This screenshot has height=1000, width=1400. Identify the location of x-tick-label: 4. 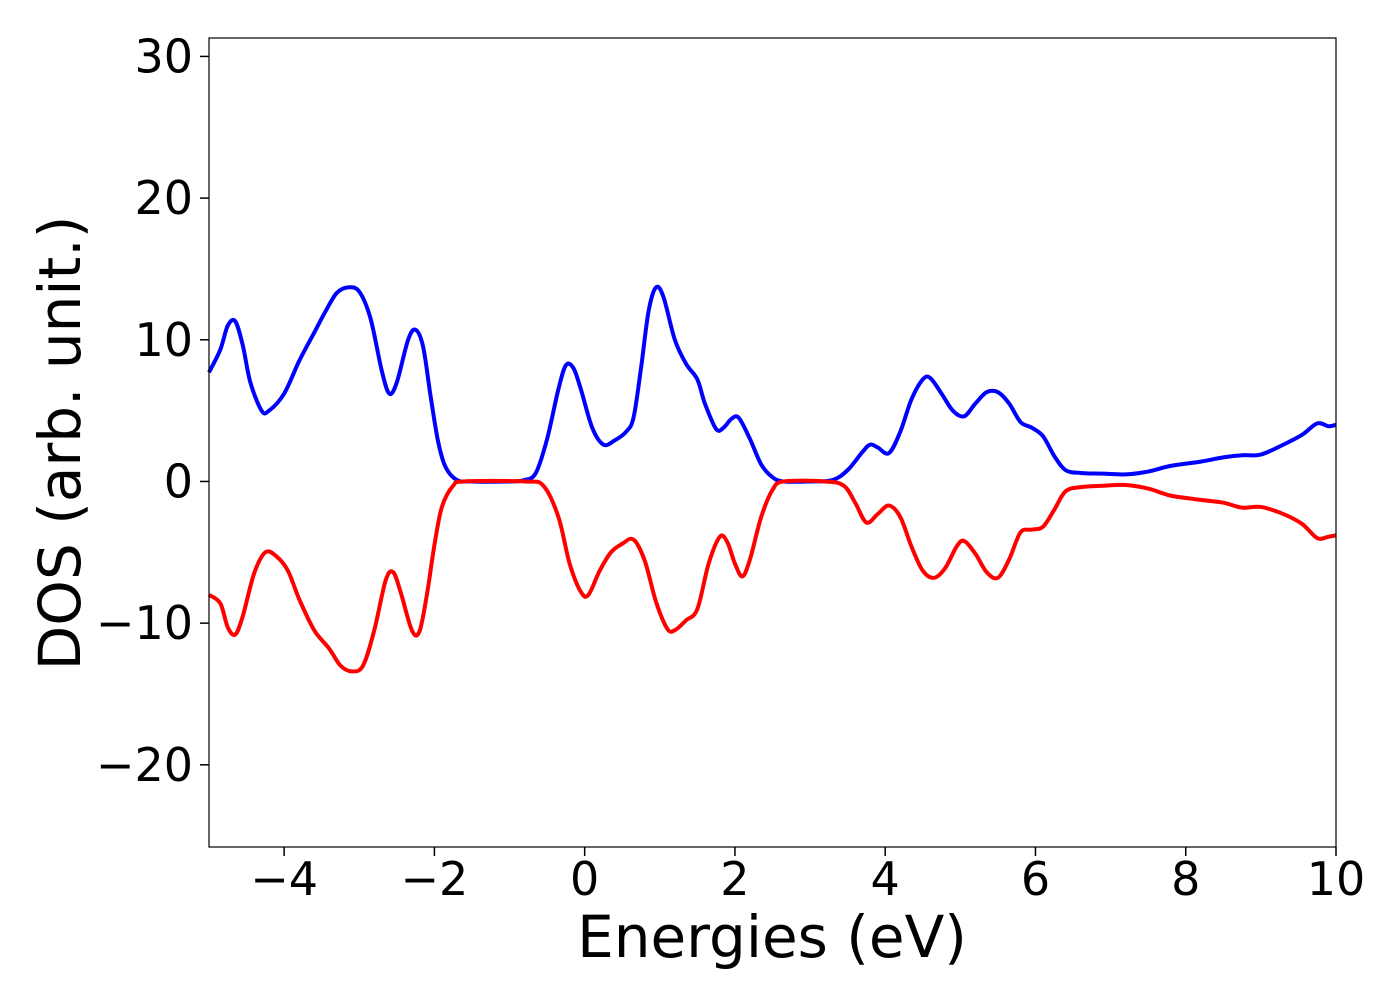
(885, 879).